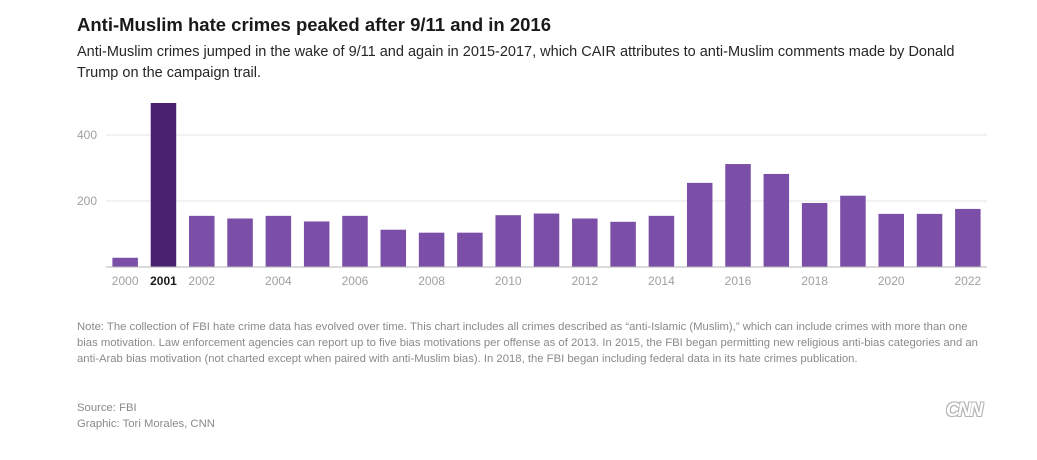 The width and height of the screenshot is (1037, 460). Describe the element at coordinates (814, 281) in the screenshot. I see `x-tick-label-2018: 2018` at that location.